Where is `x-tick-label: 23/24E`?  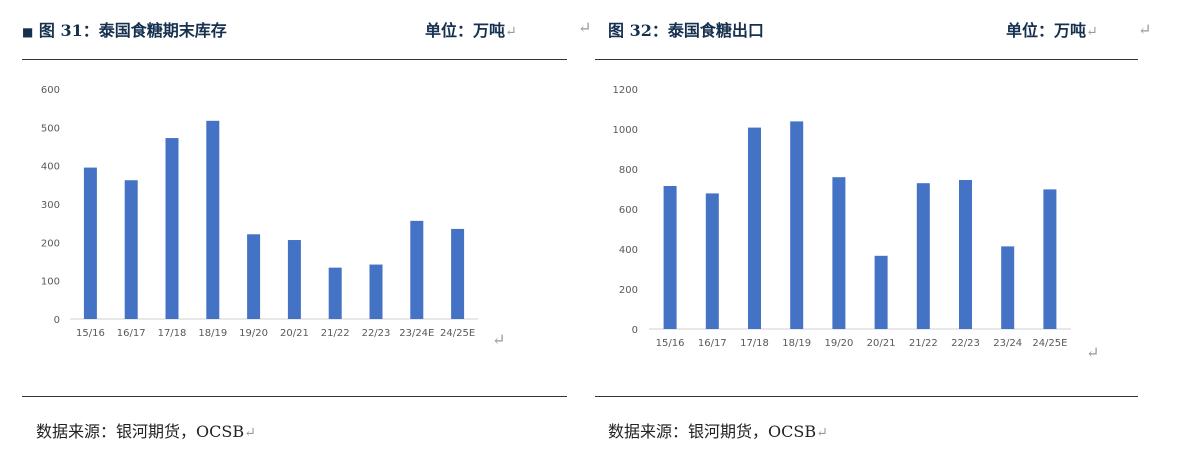
x-tick-label: 23/24E is located at coordinates (416, 333).